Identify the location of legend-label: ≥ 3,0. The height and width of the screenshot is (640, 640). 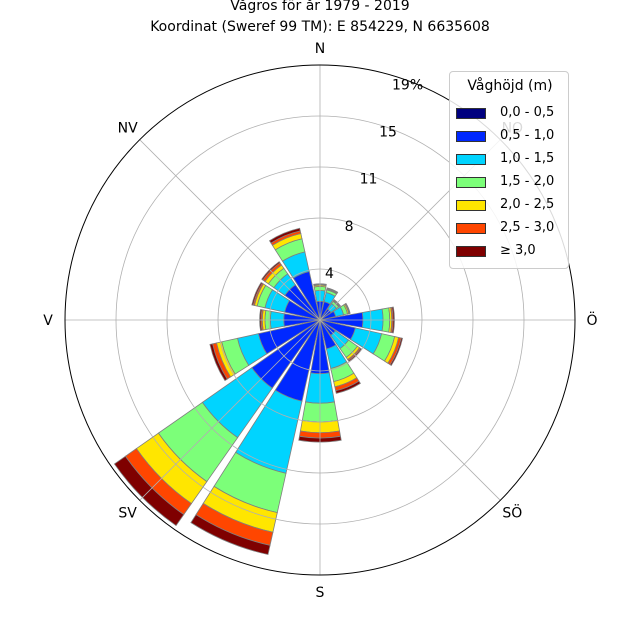
(518, 250).